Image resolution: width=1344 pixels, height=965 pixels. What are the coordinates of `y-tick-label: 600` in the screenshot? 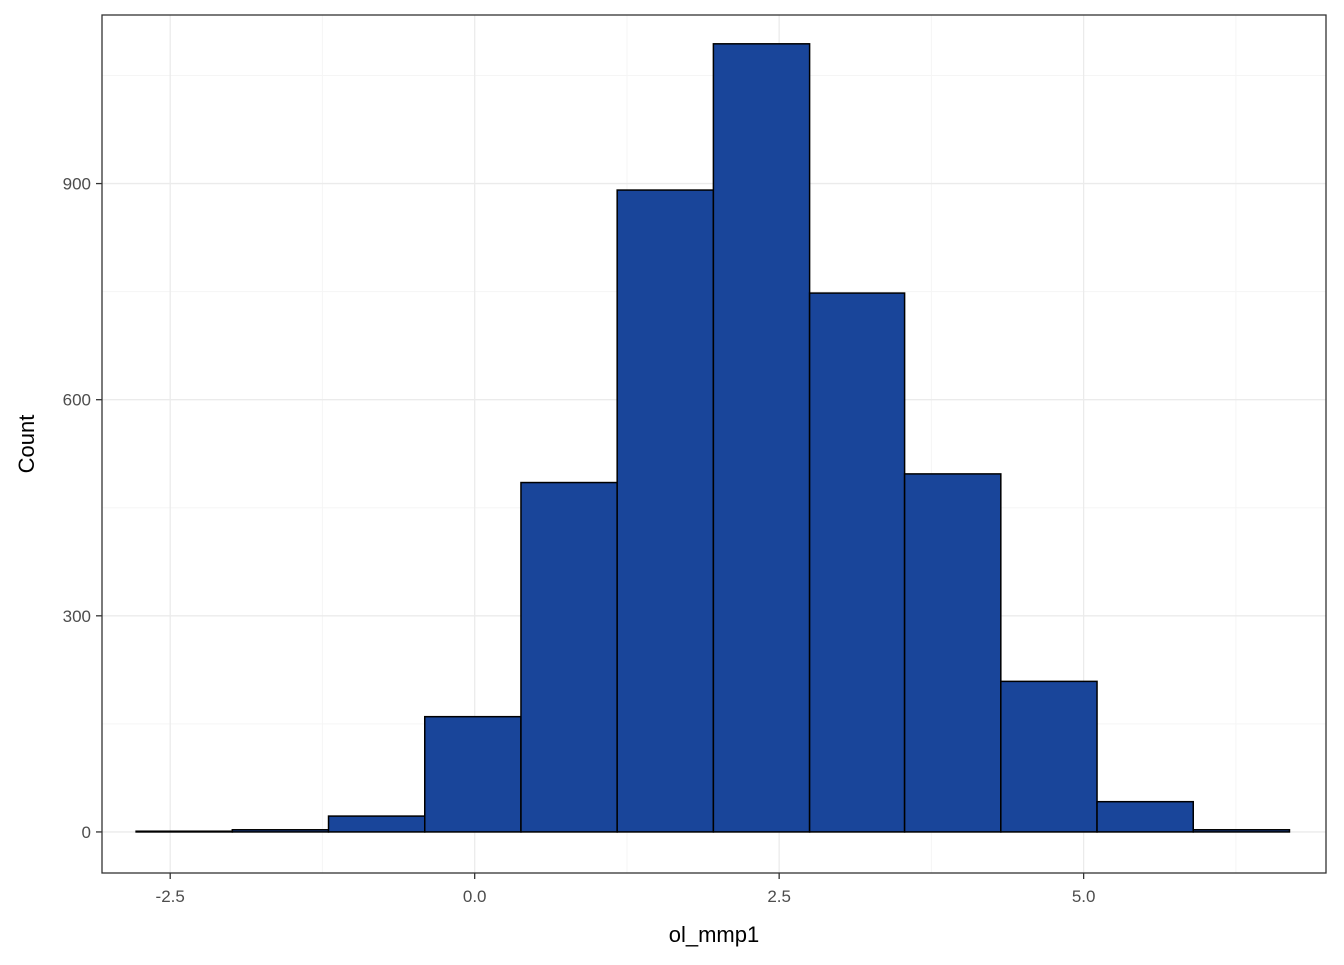 It's located at (77, 400).